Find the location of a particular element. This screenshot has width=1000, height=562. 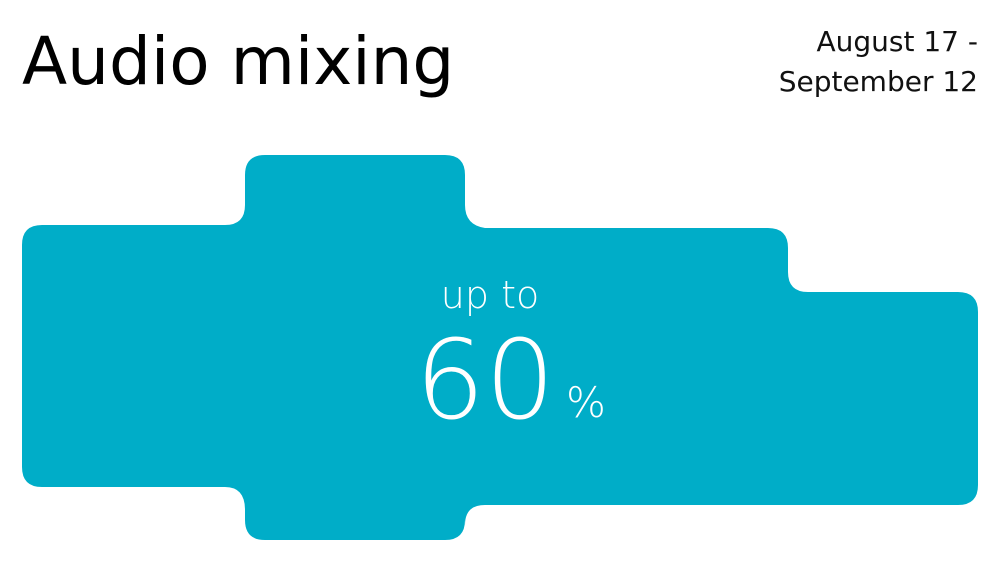

date-range-start: August 17 - is located at coordinates (897, 41).